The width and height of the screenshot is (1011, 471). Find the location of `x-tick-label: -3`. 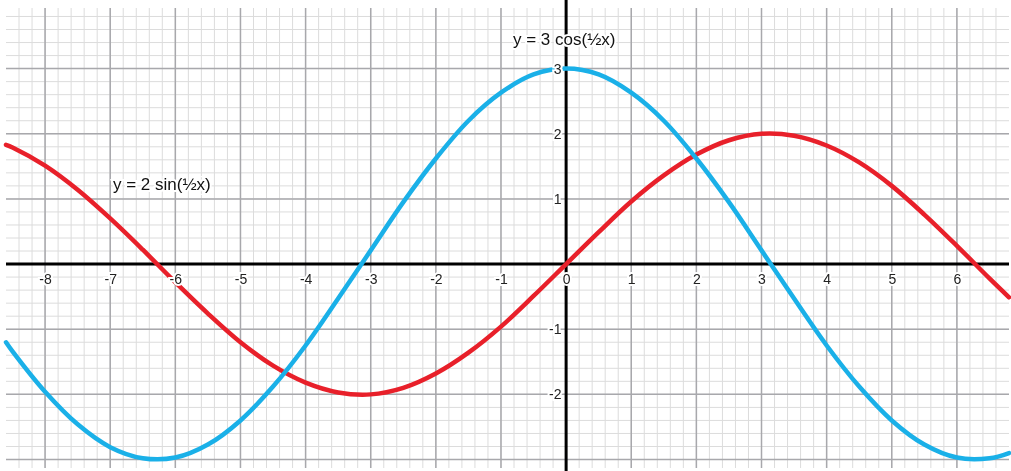

x-tick-label: -3 is located at coordinates (371, 279).